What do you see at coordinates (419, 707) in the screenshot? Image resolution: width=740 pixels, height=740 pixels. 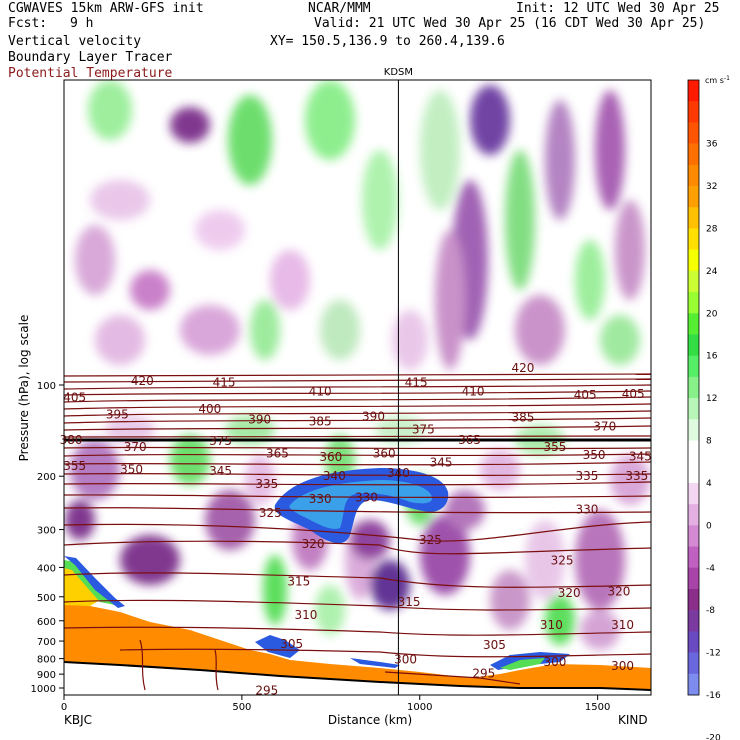 I see `x-tick-label: 1000` at bounding box center [419, 707].